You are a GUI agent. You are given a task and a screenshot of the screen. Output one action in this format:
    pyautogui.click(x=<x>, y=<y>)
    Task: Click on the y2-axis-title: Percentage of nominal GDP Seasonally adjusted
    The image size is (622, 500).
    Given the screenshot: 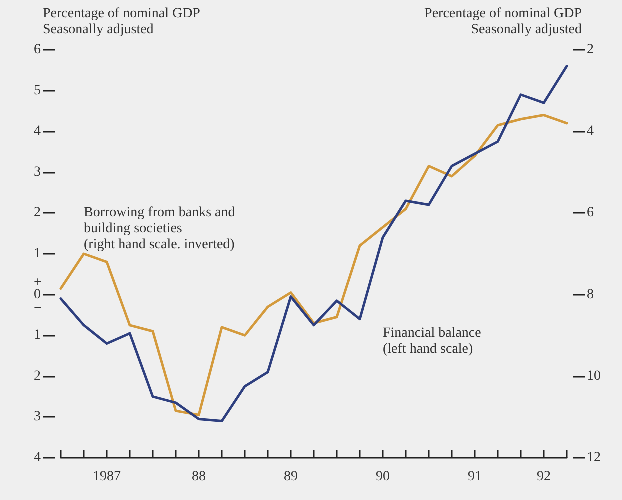 What is the action you would take?
    pyautogui.click(x=503, y=22)
    